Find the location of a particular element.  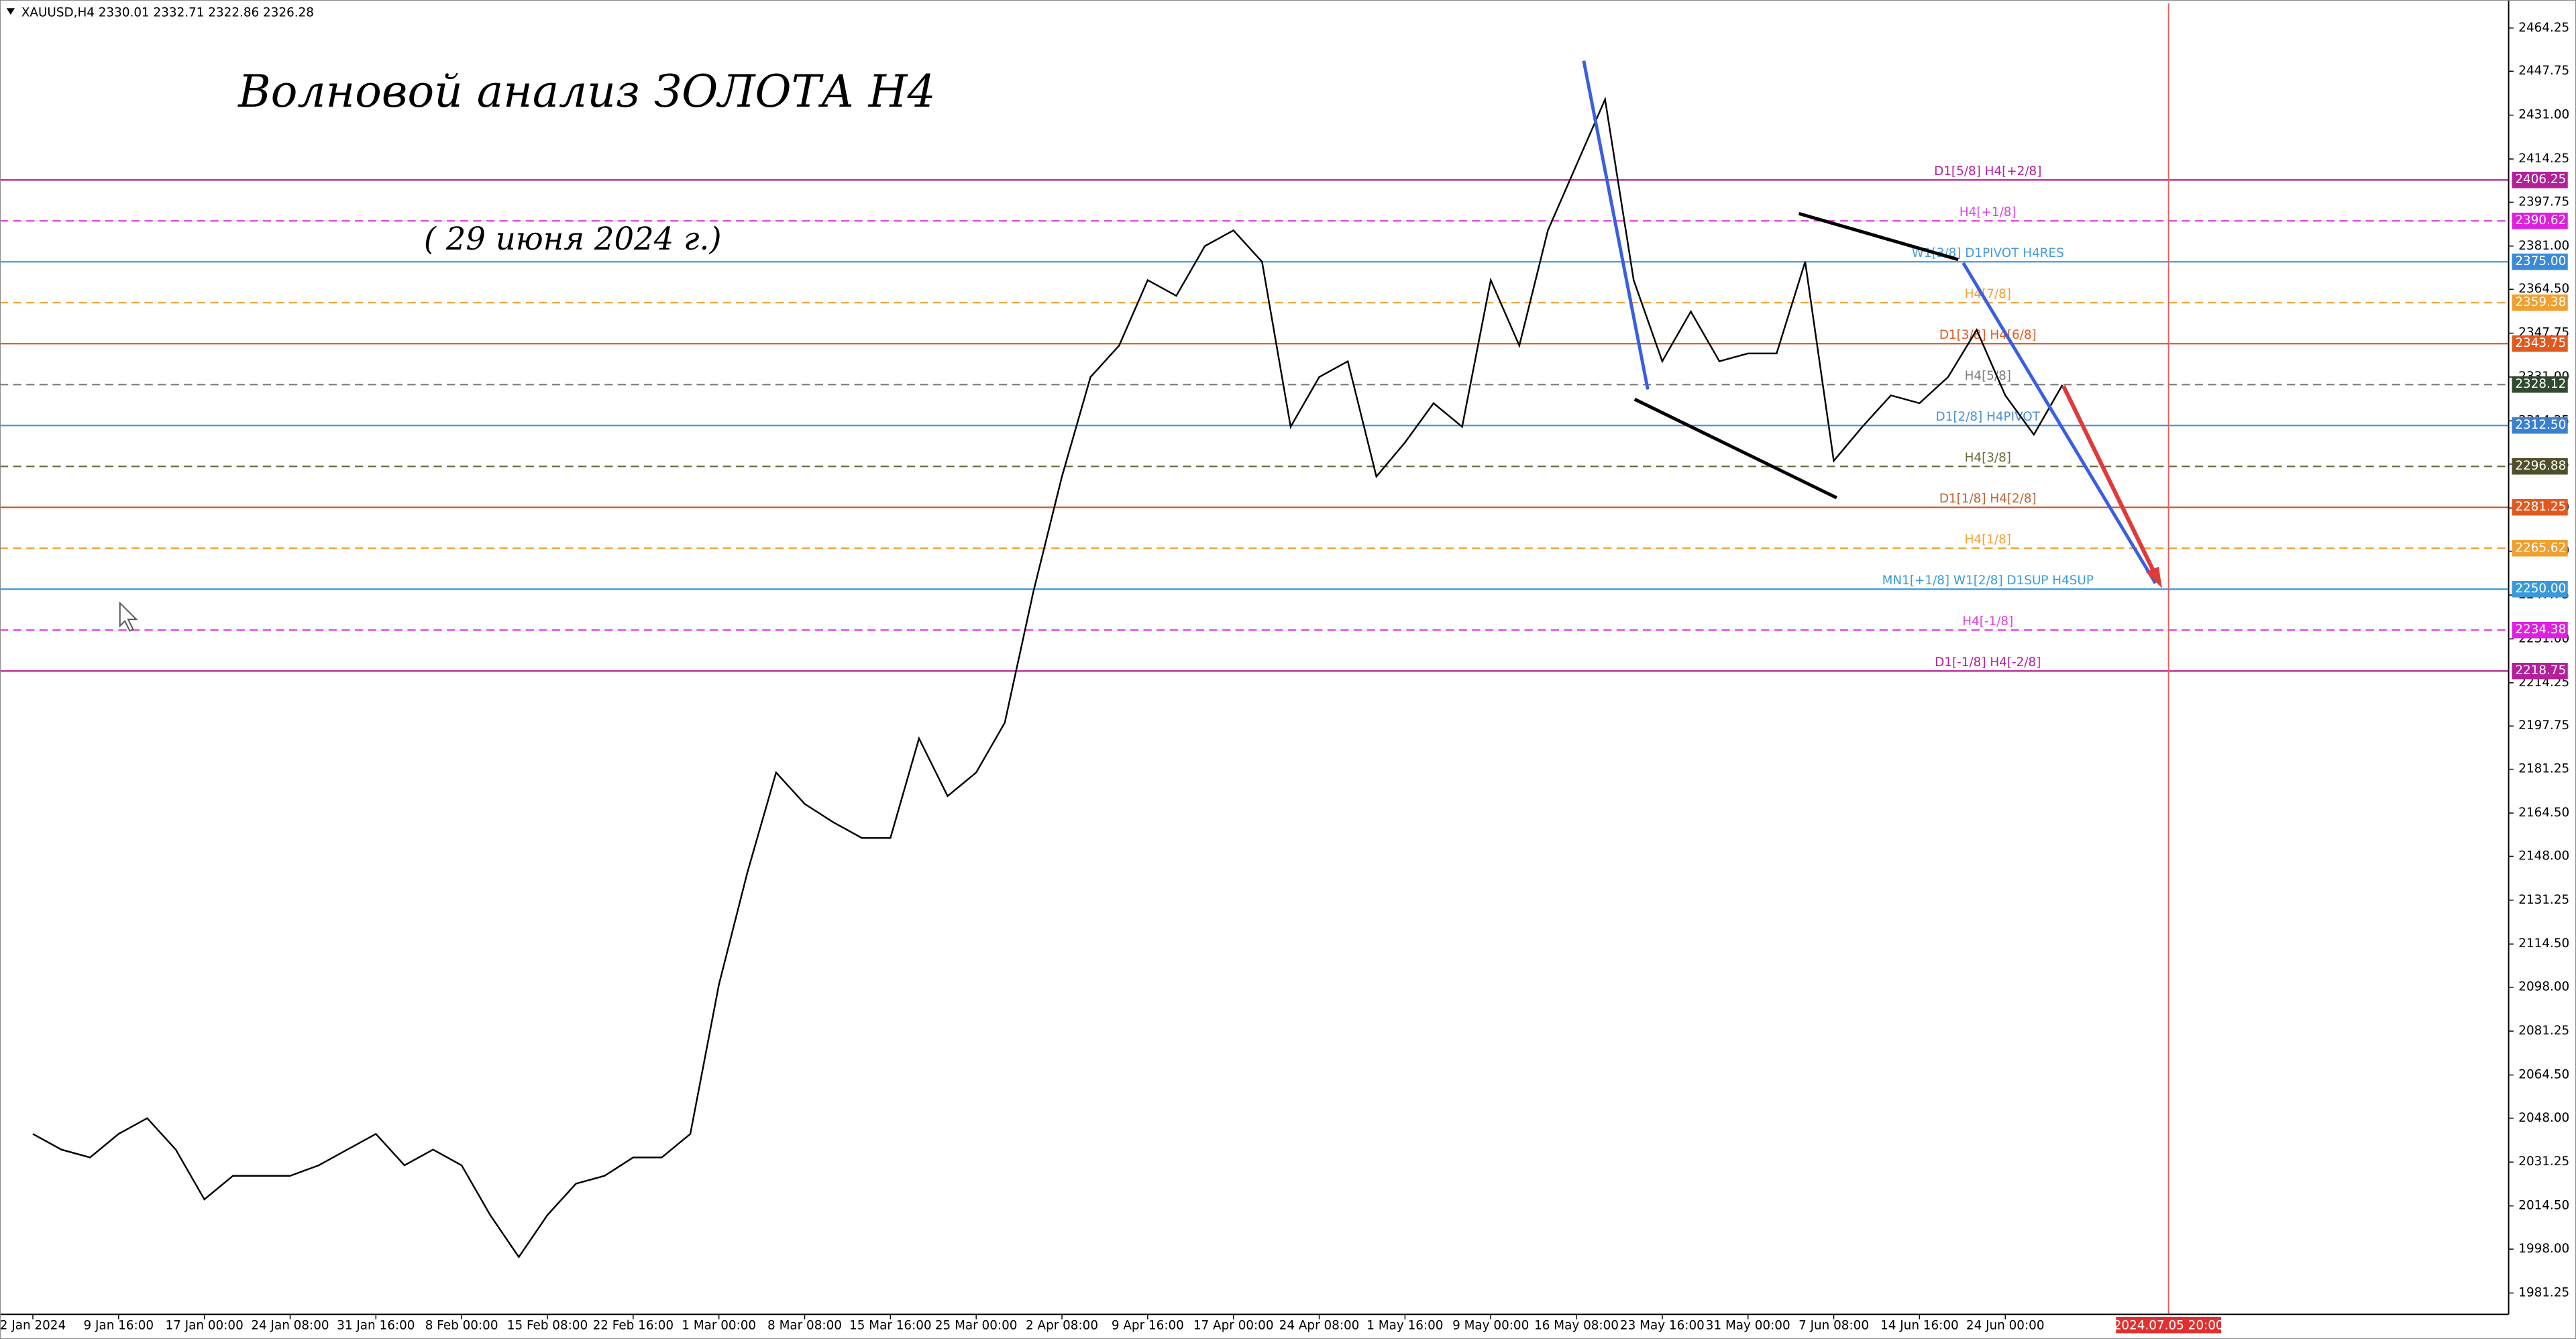

y-tick-label: 2148.00 is located at coordinates (2543, 856).